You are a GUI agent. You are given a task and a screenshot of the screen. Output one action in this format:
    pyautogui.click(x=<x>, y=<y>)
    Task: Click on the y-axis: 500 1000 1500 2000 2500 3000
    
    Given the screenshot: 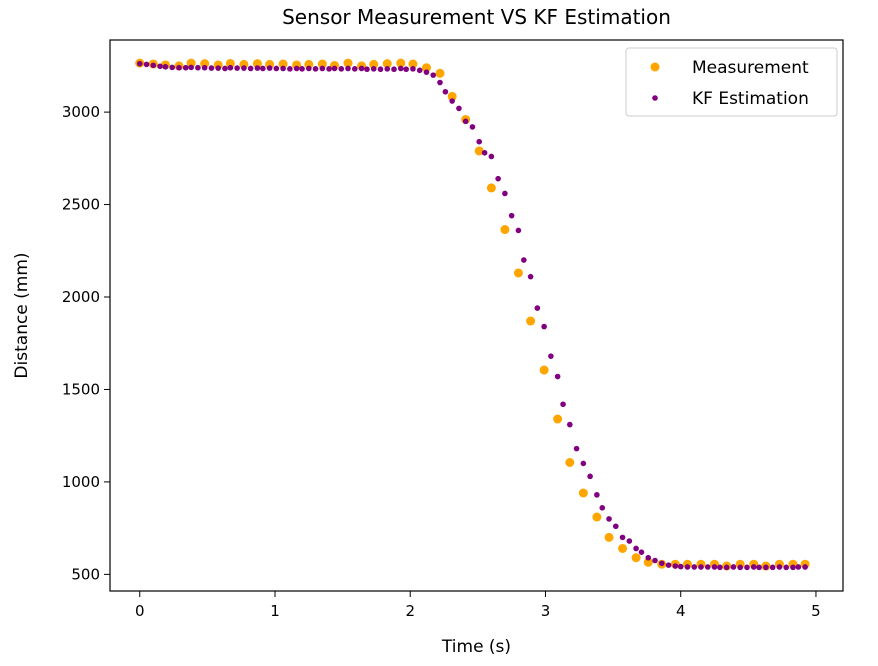 What is the action you would take?
    pyautogui.click(x=86, y=343)
    